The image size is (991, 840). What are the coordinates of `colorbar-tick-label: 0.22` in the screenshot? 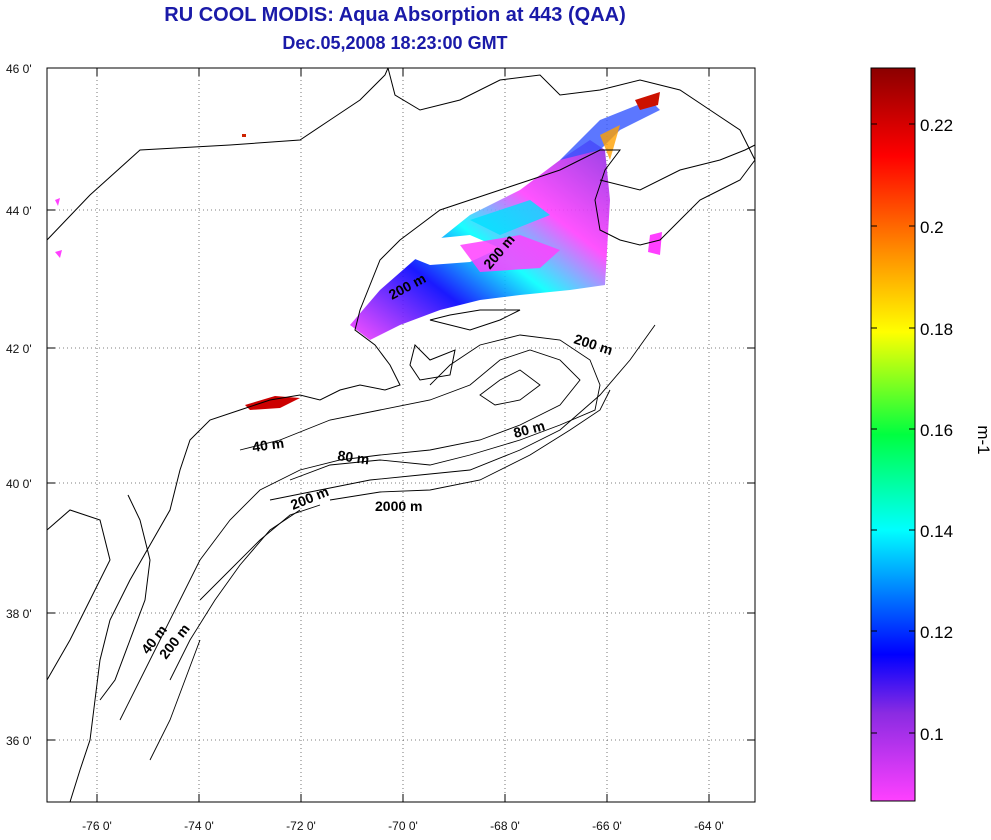 It's located at (936, 125).